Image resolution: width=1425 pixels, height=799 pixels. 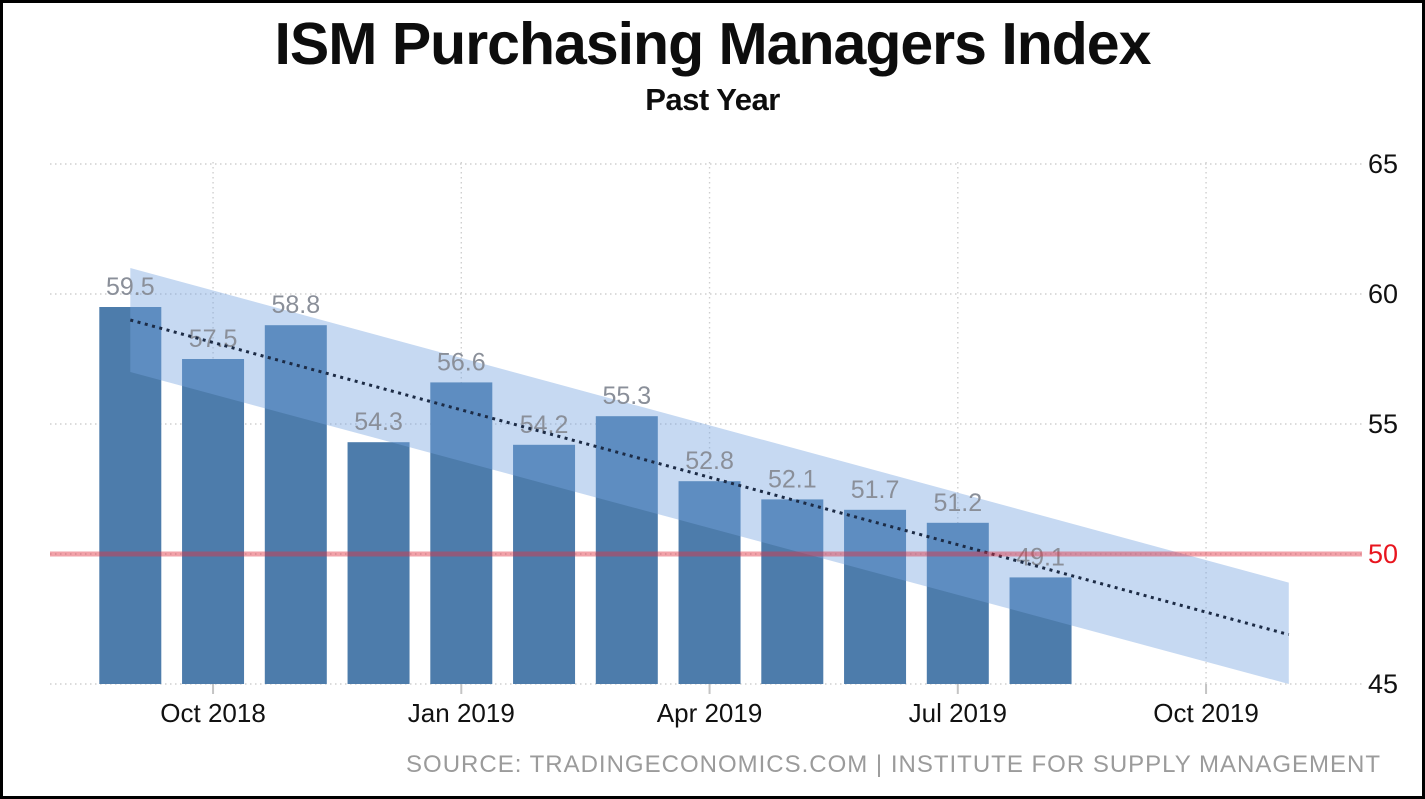 What do you see at coordinates (213, 713) in the screenshot?
I see `x-tick-label: Oct 2018` at bounding box center [213, 713].